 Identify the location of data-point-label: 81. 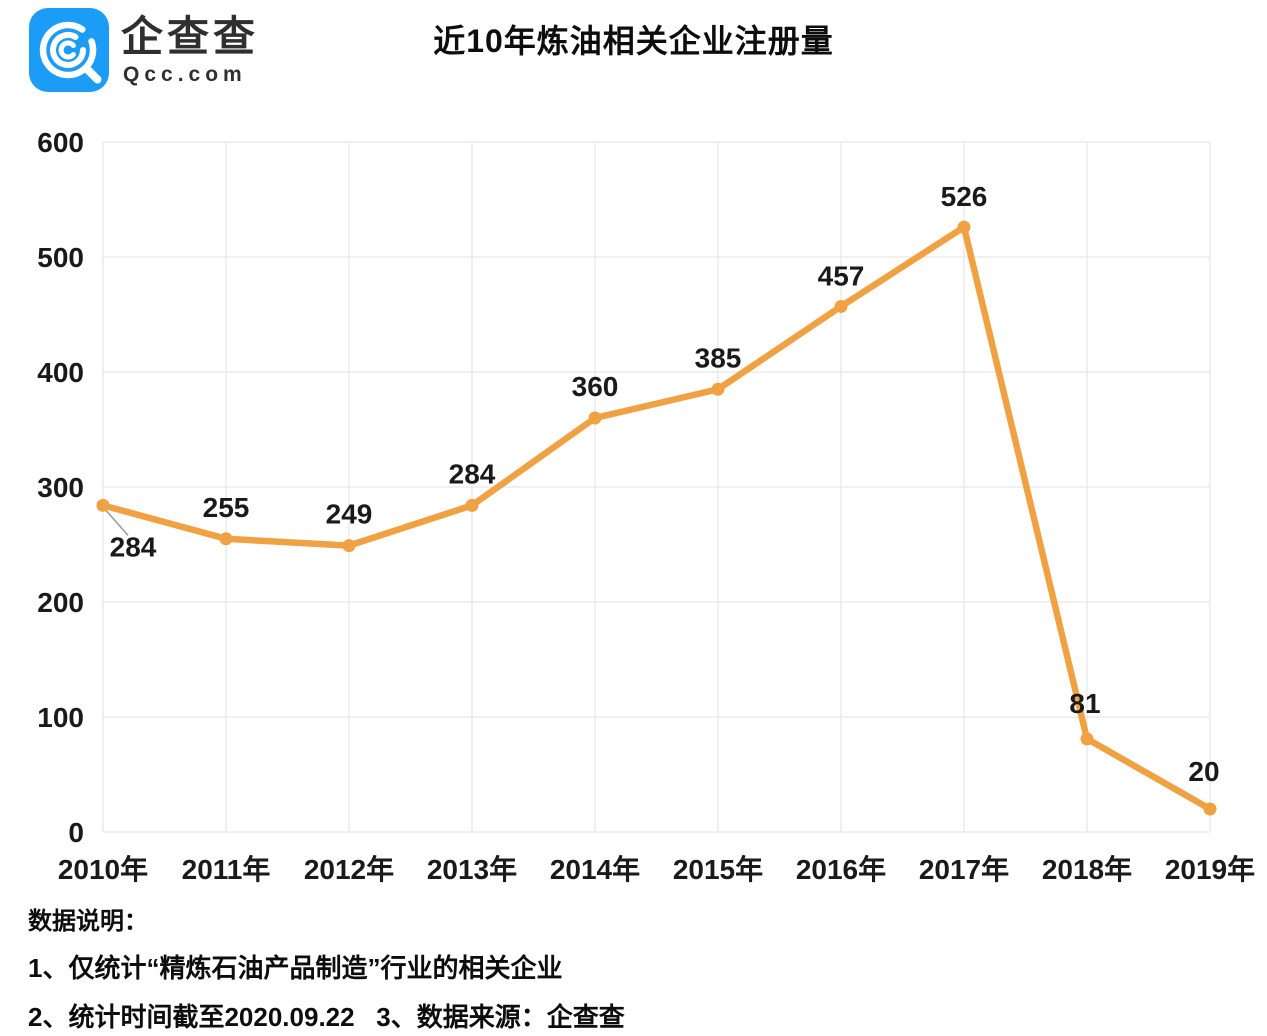
(1084, 703).